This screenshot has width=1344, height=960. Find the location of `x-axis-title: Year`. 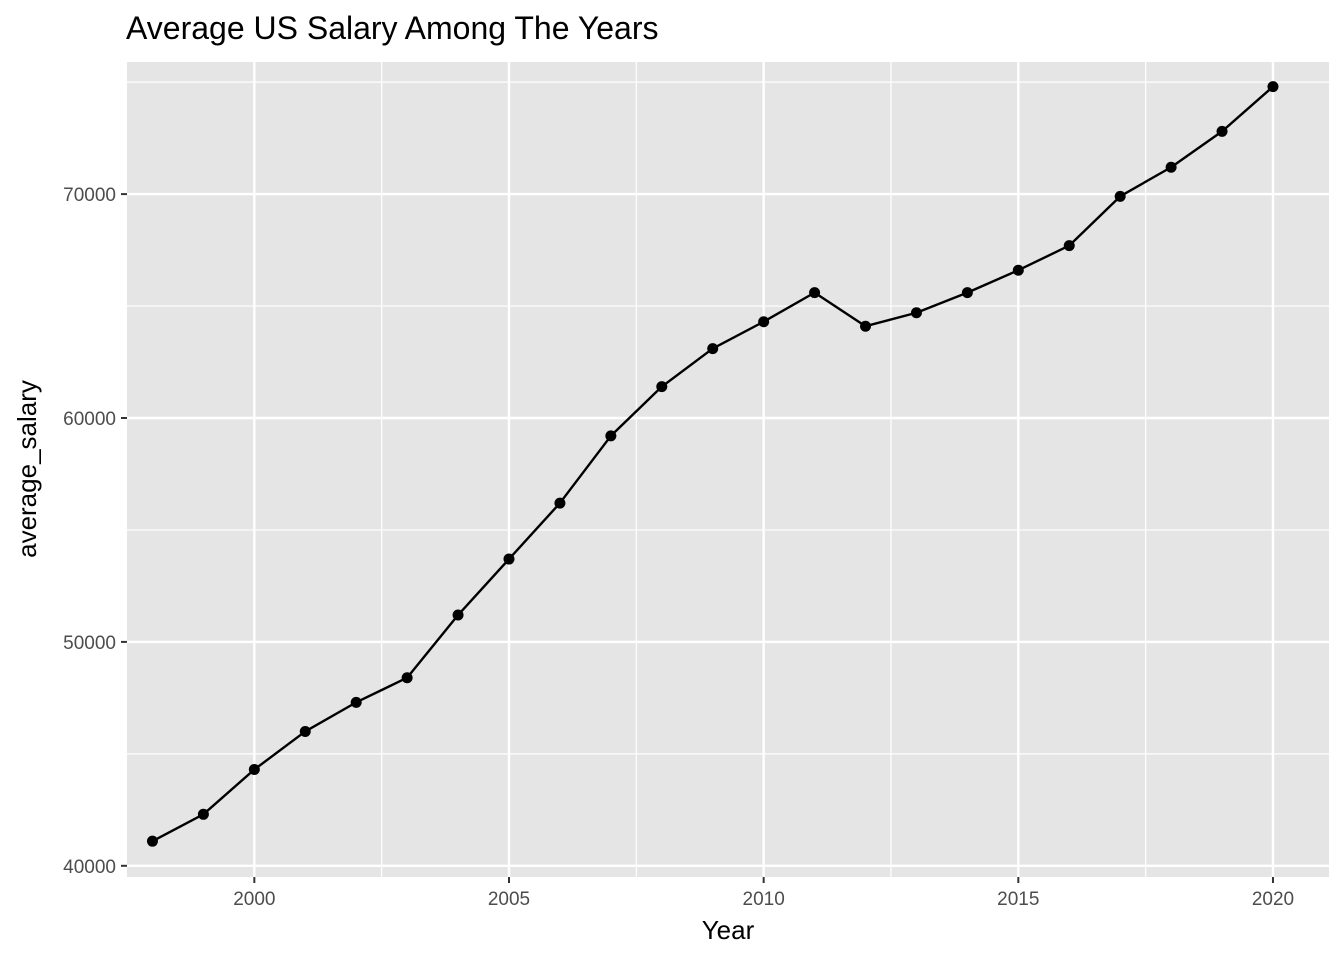

x-axis-title: Year is located at coordinates (728, 930).